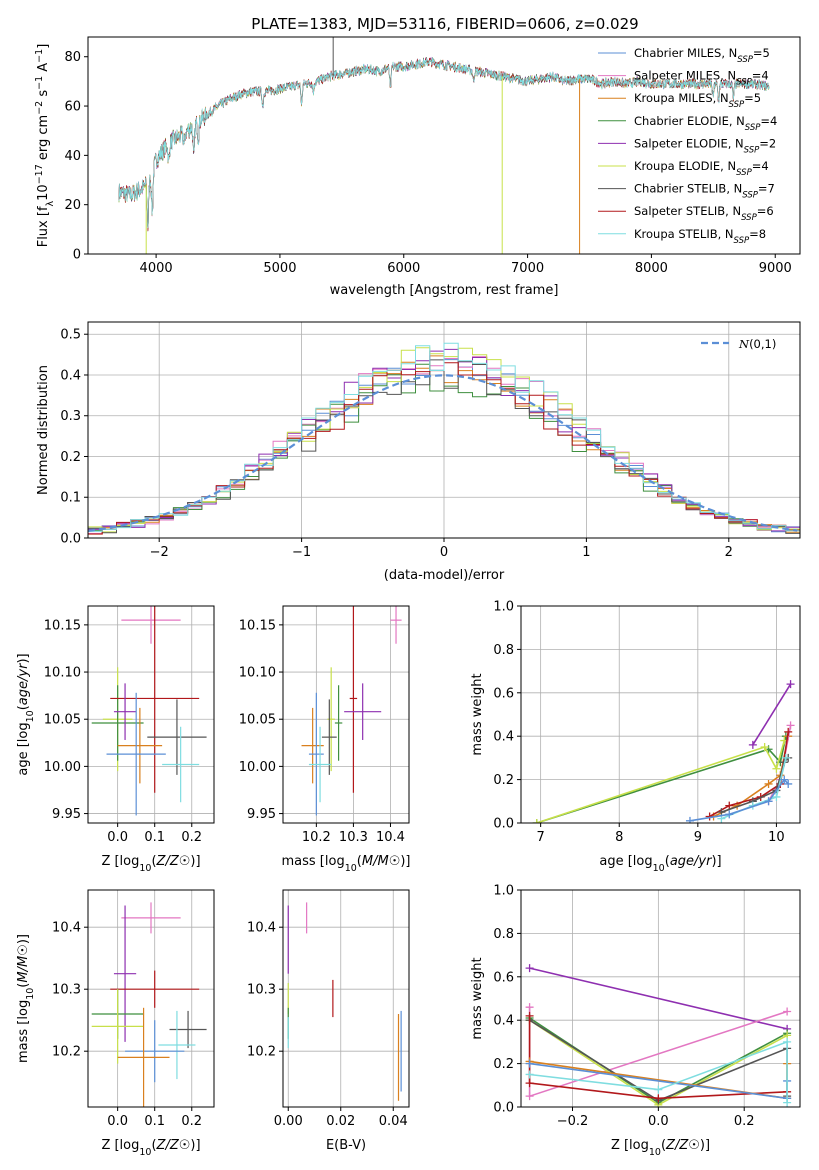  What do you see at coordinates (744, 344) in the screenshot?
I see `legend-normal-symbol: N` at bounding box center [744, 344].